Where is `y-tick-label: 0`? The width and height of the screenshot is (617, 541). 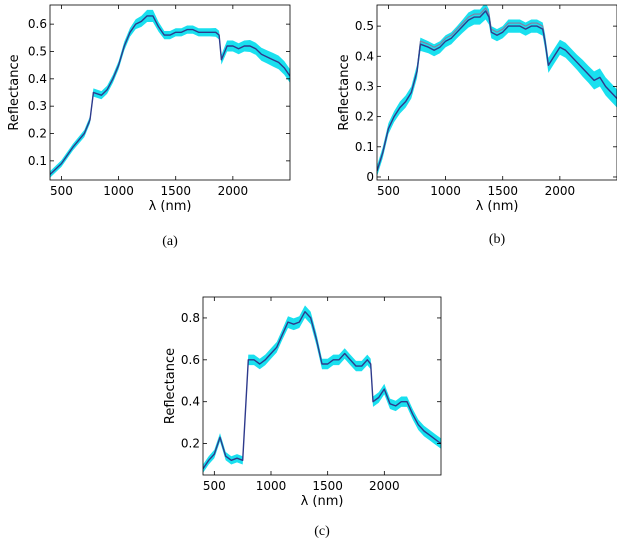
y-tick-label: 0 is located at coordinates (370, 177).